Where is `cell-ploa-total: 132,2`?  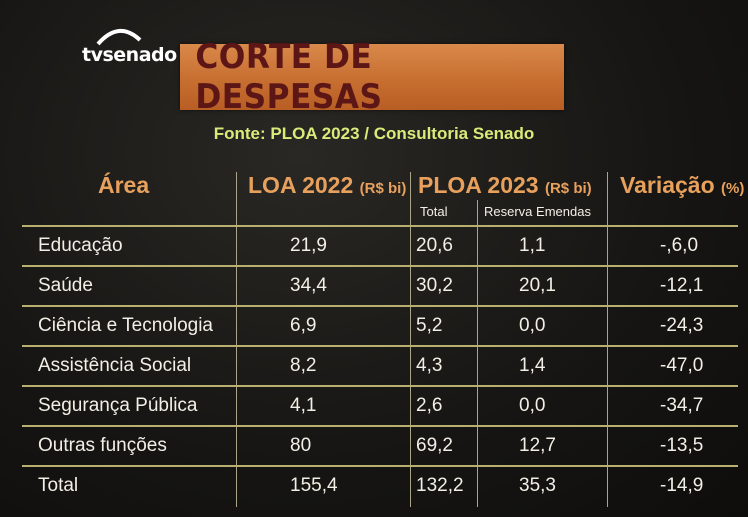
cell-ploa-total: 132,2 is located at coordinates (440, 485).